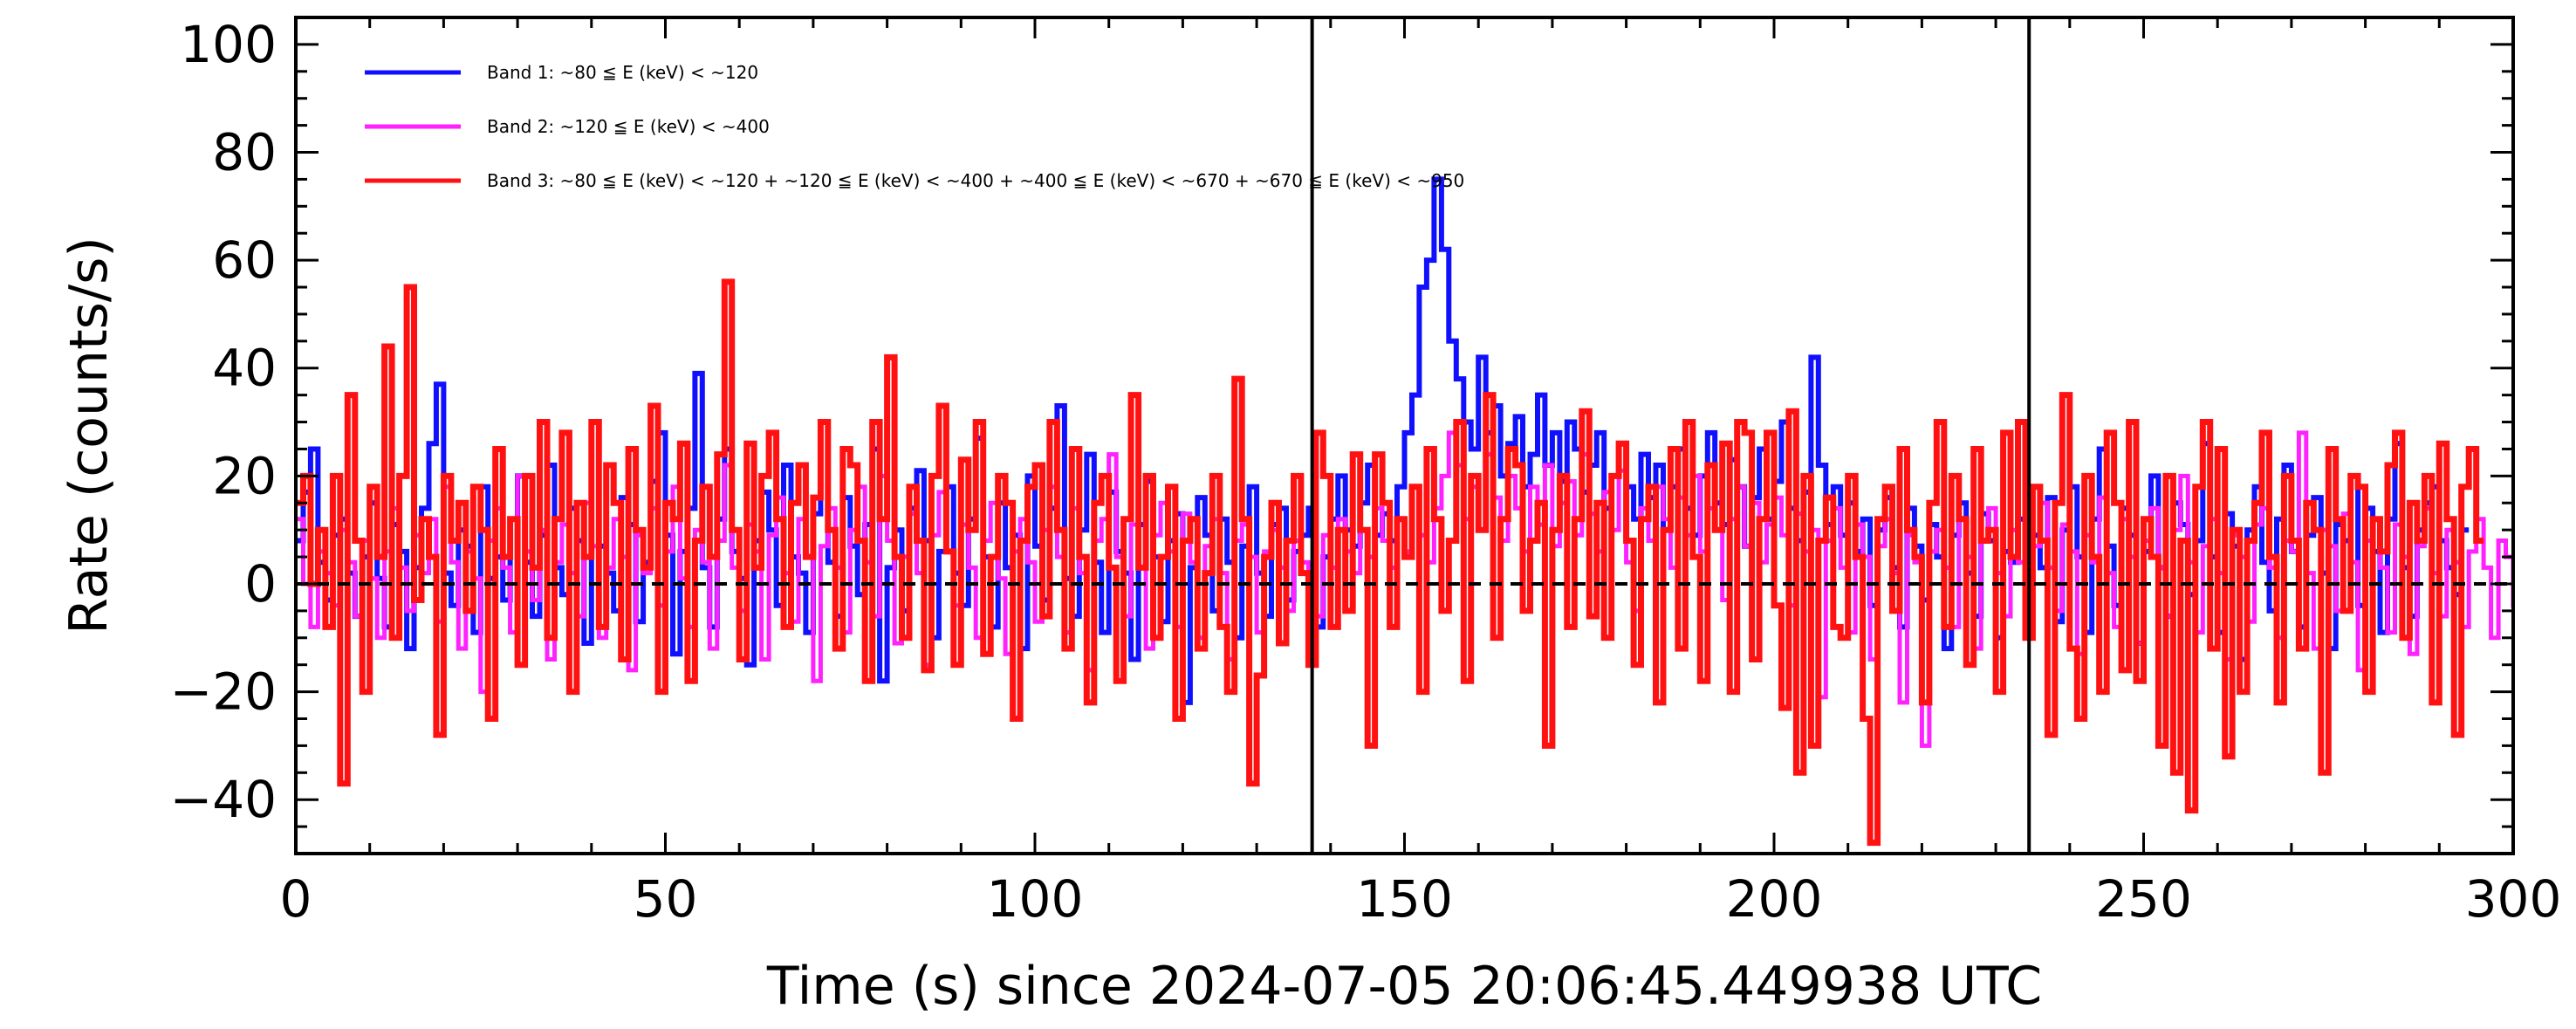  Describe the element at coordinates (244, 475) in the screenshot. I see `y-tick-label: 20` at that location.